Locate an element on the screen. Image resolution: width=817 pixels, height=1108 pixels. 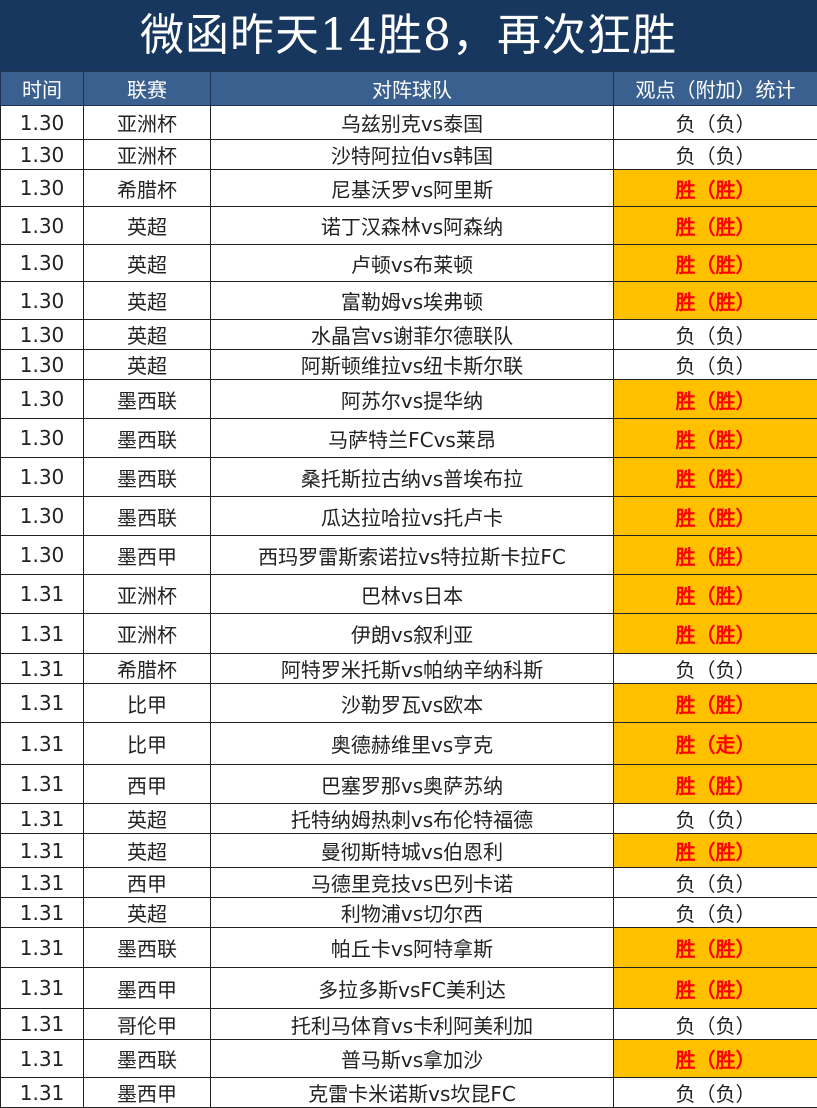
cell-match: 多拉多斯vsFC美利达 is located at coordinates (412, 988).